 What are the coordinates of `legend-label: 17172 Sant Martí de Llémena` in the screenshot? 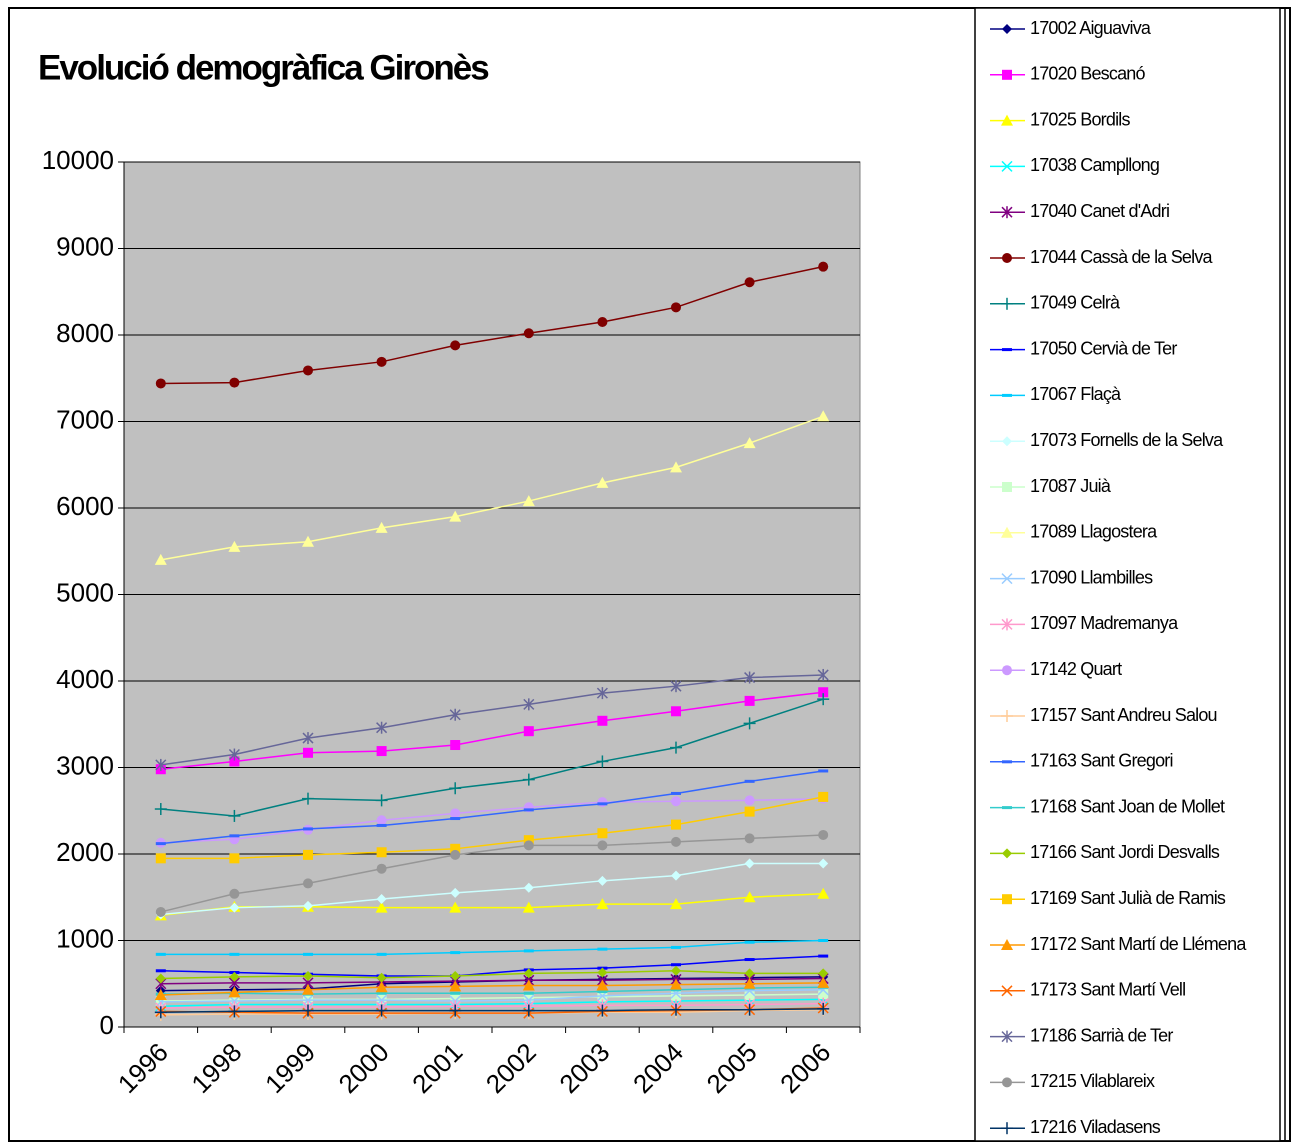 It's located at (1138, 944).